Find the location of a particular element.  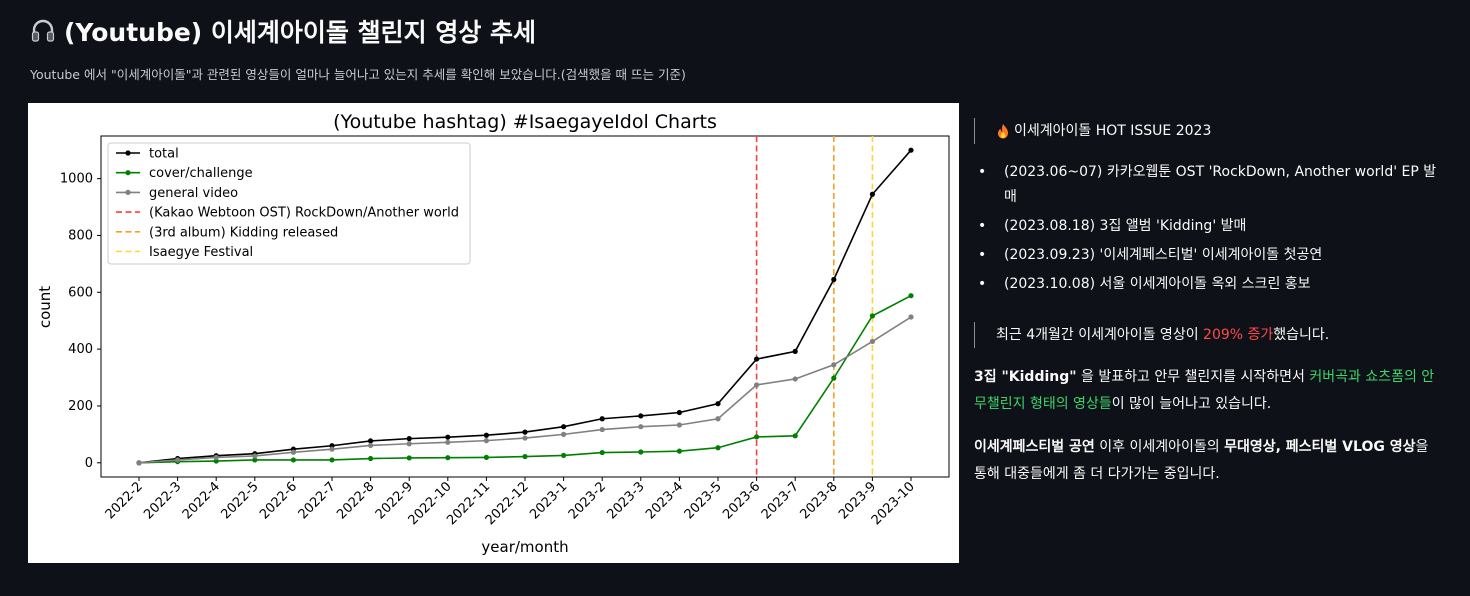

page-title-text: (Youtube) 이세계아이돌 챌린지 영상 추세 is located at coordinates (300, 32).